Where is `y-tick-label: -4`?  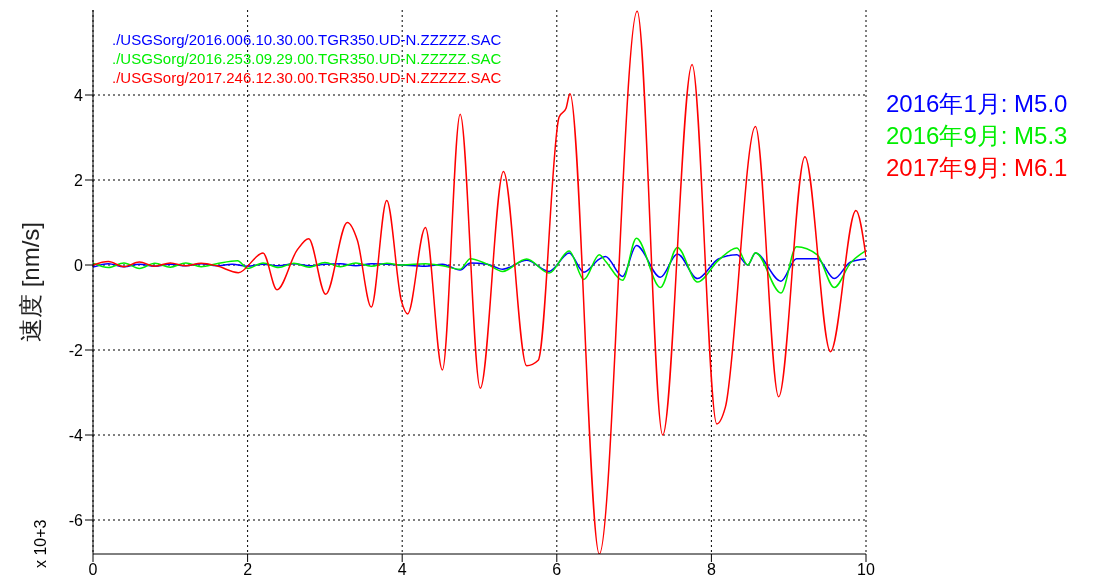 y-tick-label: -4 is located at coordinates (76, 435).